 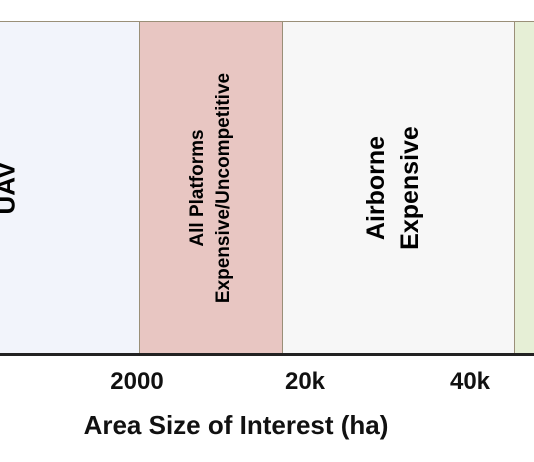 I want to click on all-platforms-line2: Expensive/Uncompetitive, so click(x=223, y=187).